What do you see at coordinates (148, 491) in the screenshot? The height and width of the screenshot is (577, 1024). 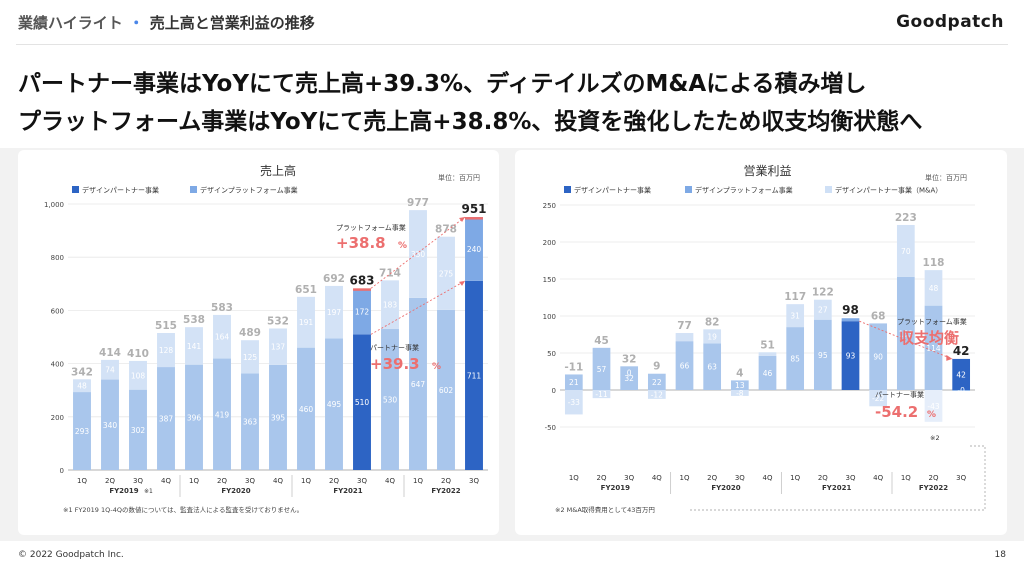 I see `footnote-marker: ※1` at bounding box center [148, 491].